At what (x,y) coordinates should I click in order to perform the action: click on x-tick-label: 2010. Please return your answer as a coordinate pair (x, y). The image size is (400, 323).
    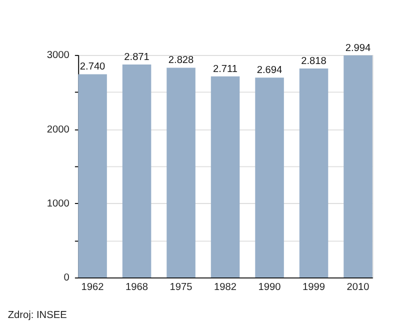
    Looking at the image, I should click on (358, 287).